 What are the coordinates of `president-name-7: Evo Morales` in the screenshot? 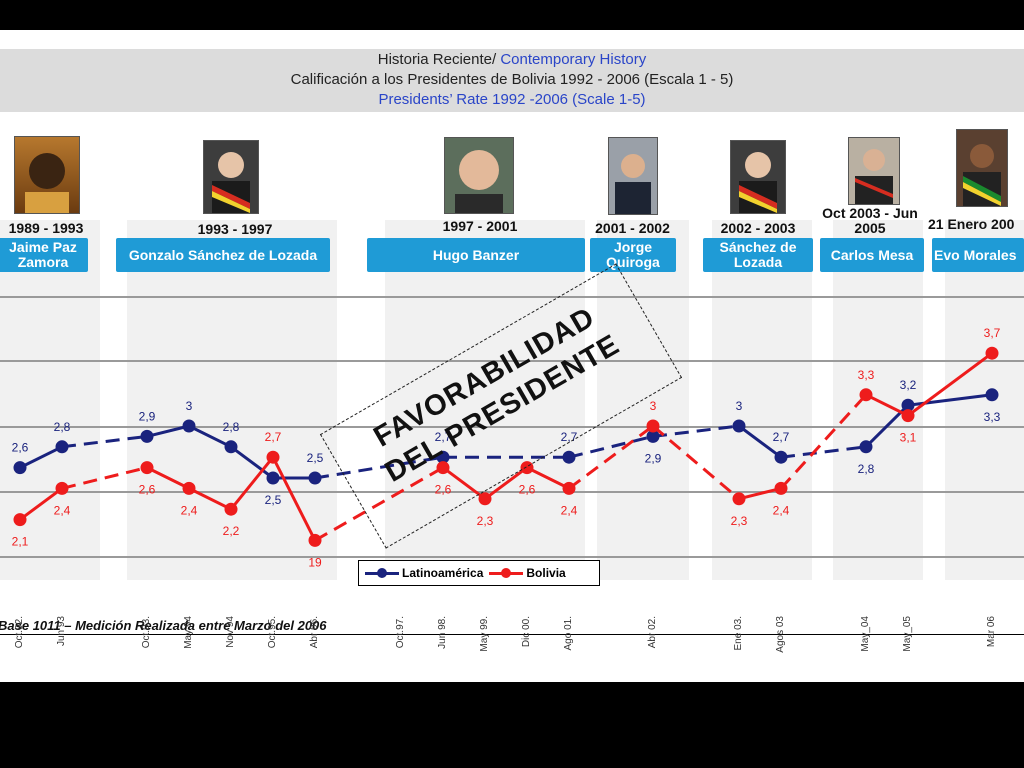 It's located at (978, 255).